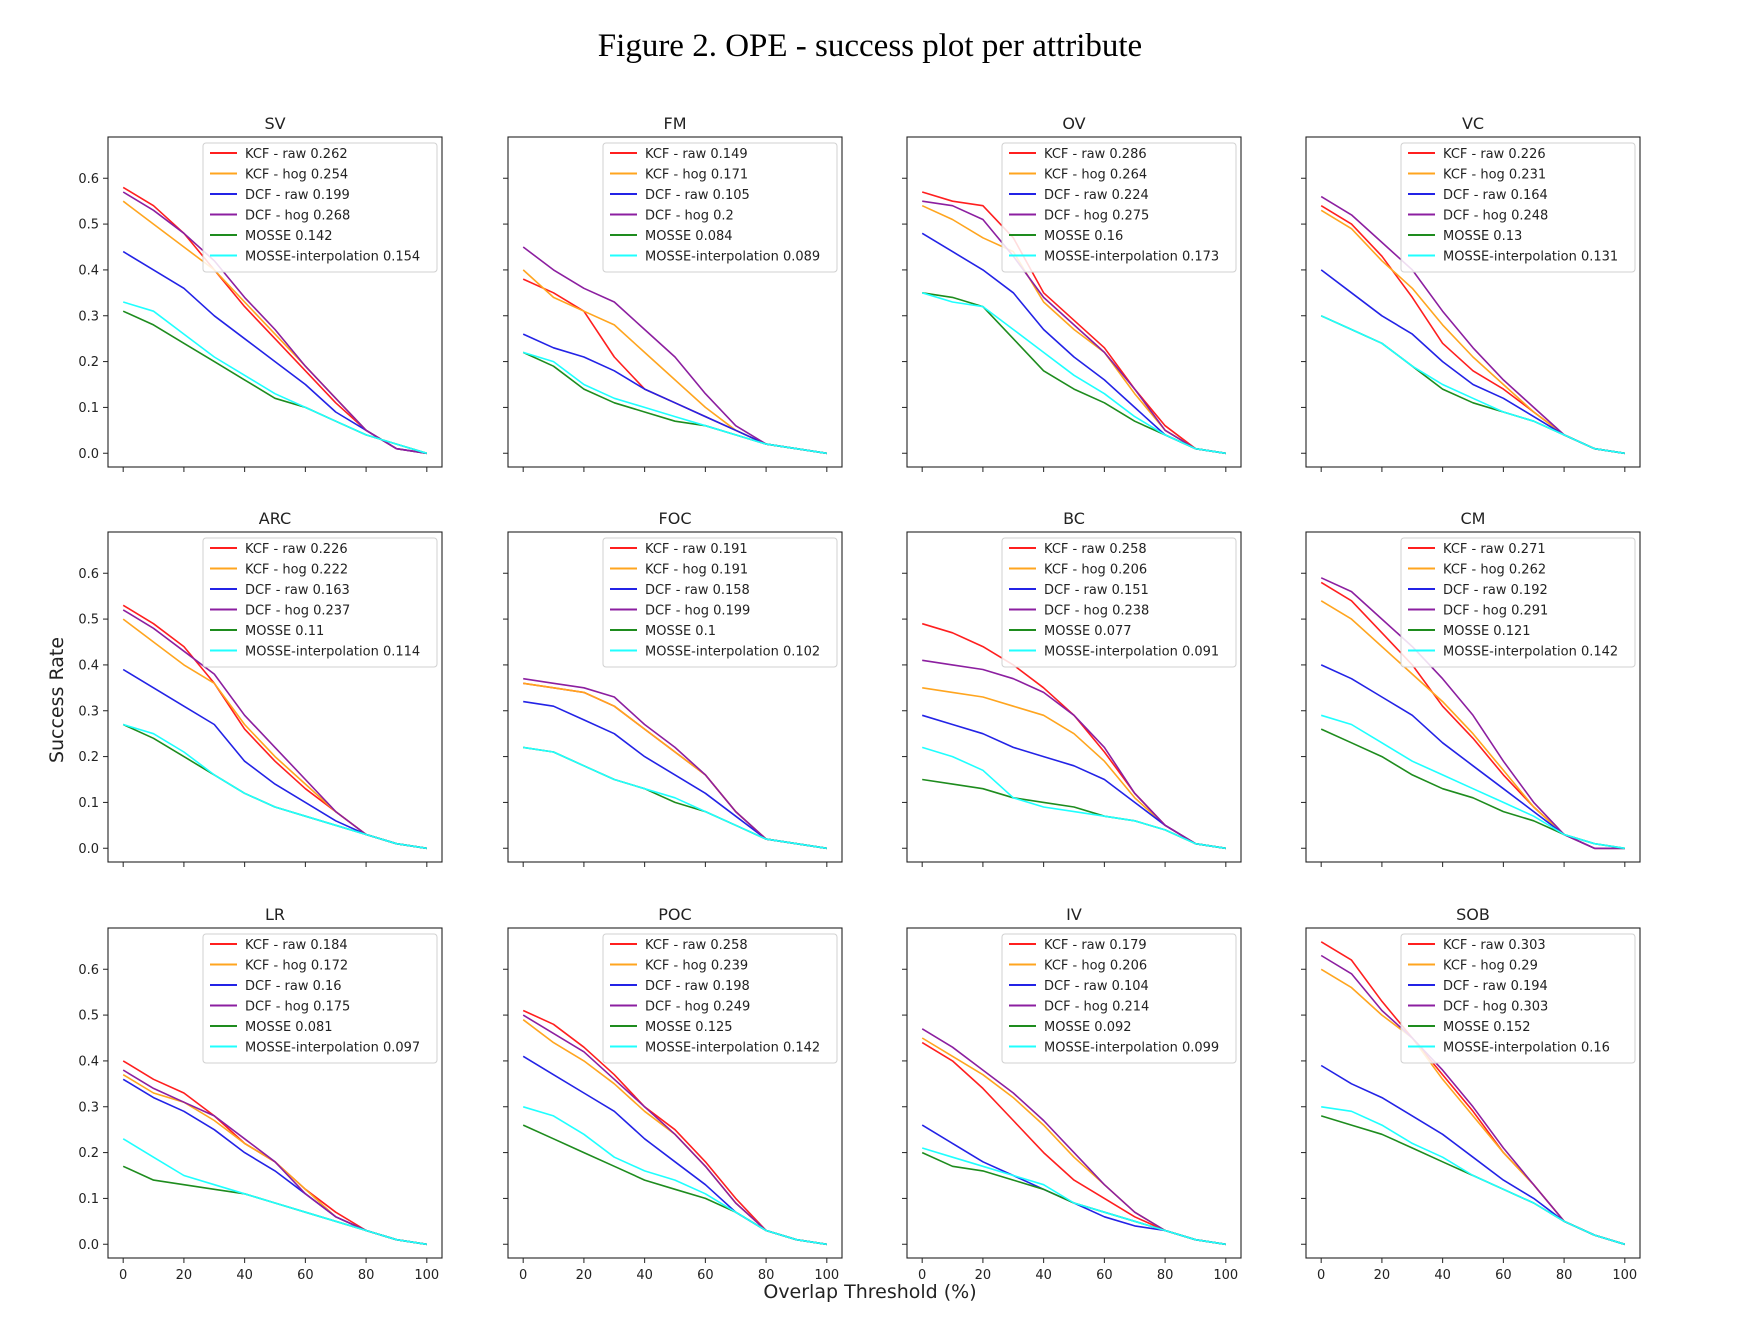  Describe the element at coordinates (1095, 154) in the screenshot. I see `legend-entry: KCF - raw 0.286` at that location.